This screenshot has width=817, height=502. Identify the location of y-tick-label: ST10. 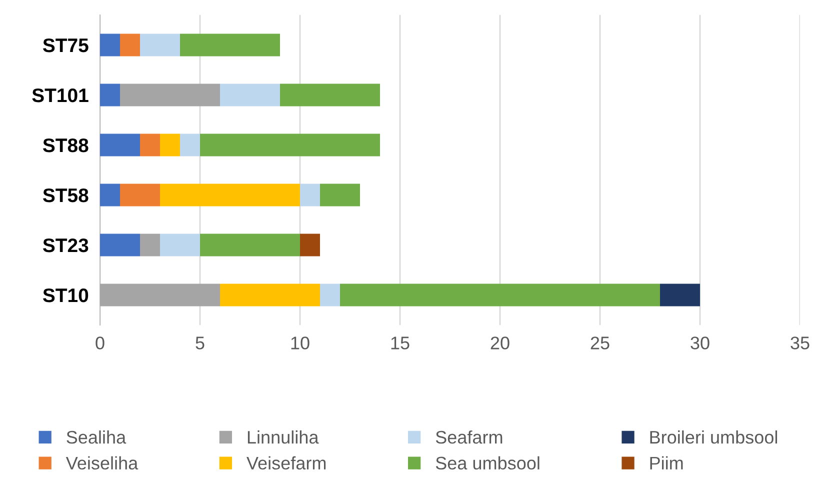
(65, 295).